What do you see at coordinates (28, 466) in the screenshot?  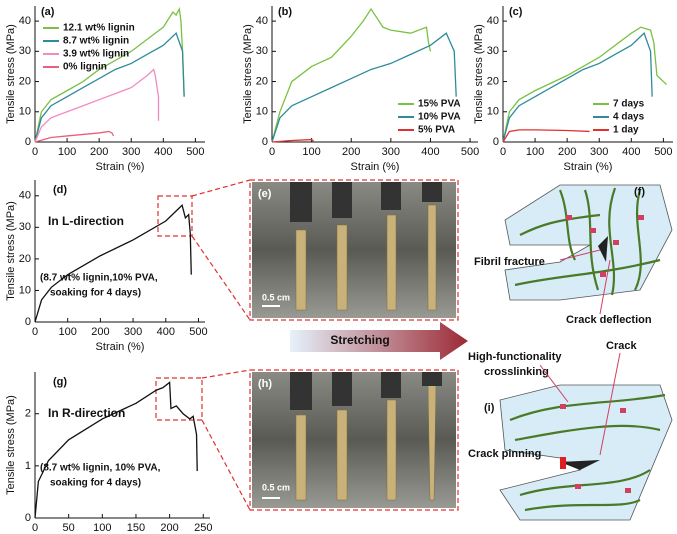 I see `y-tick-label: 1` at bounding box center [28, 466].